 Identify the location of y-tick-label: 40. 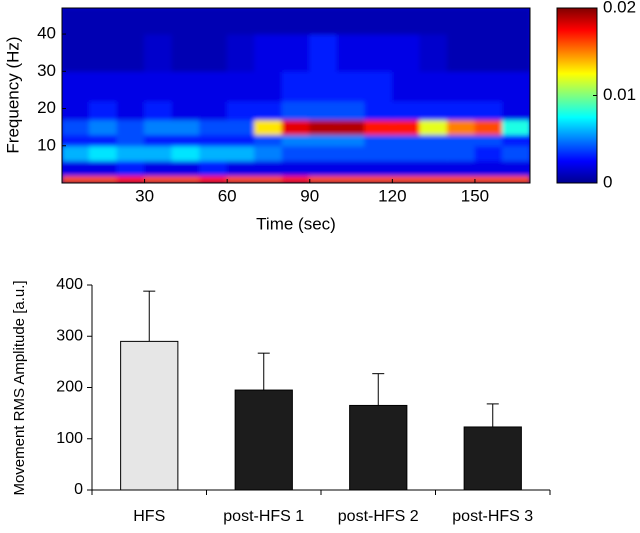
(46, 33).